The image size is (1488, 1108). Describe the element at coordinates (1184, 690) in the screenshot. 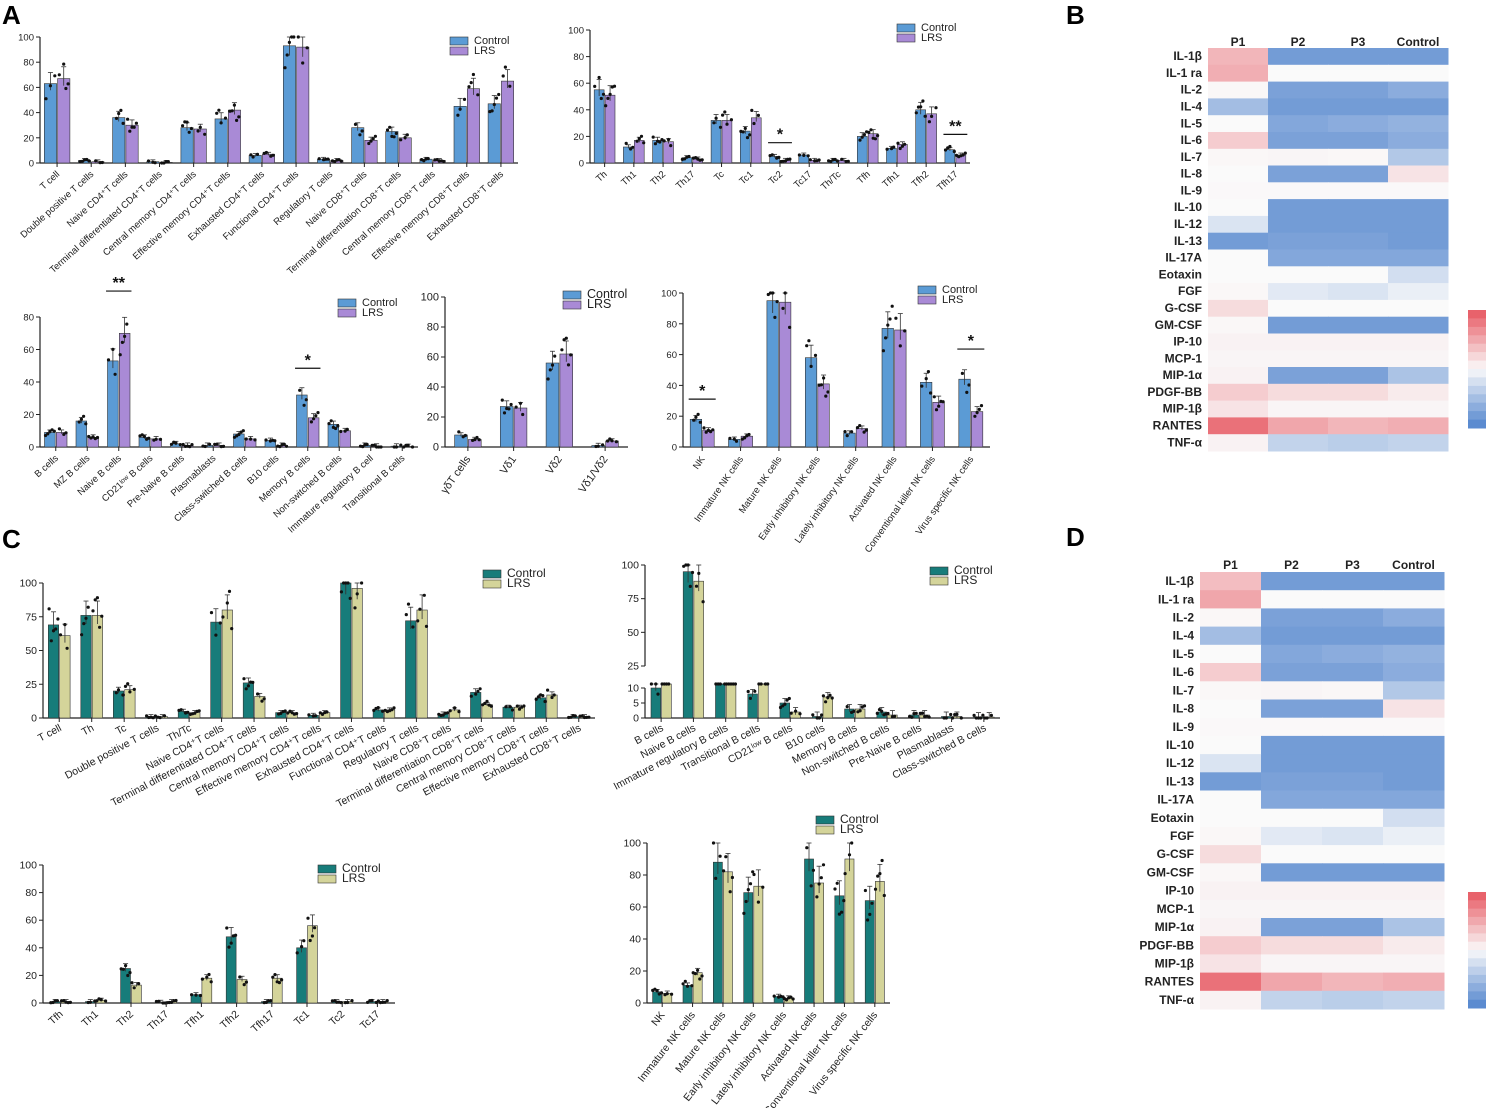

I see `heatmap-row-label: IL-7` at that location.